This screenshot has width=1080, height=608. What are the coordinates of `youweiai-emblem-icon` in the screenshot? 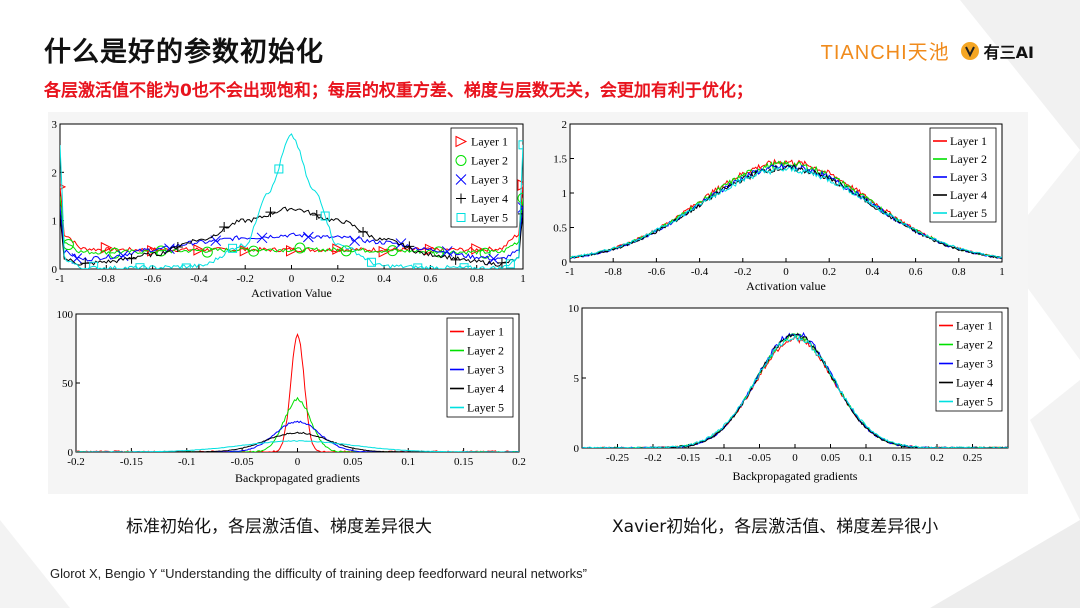 It's located at (969, 50).